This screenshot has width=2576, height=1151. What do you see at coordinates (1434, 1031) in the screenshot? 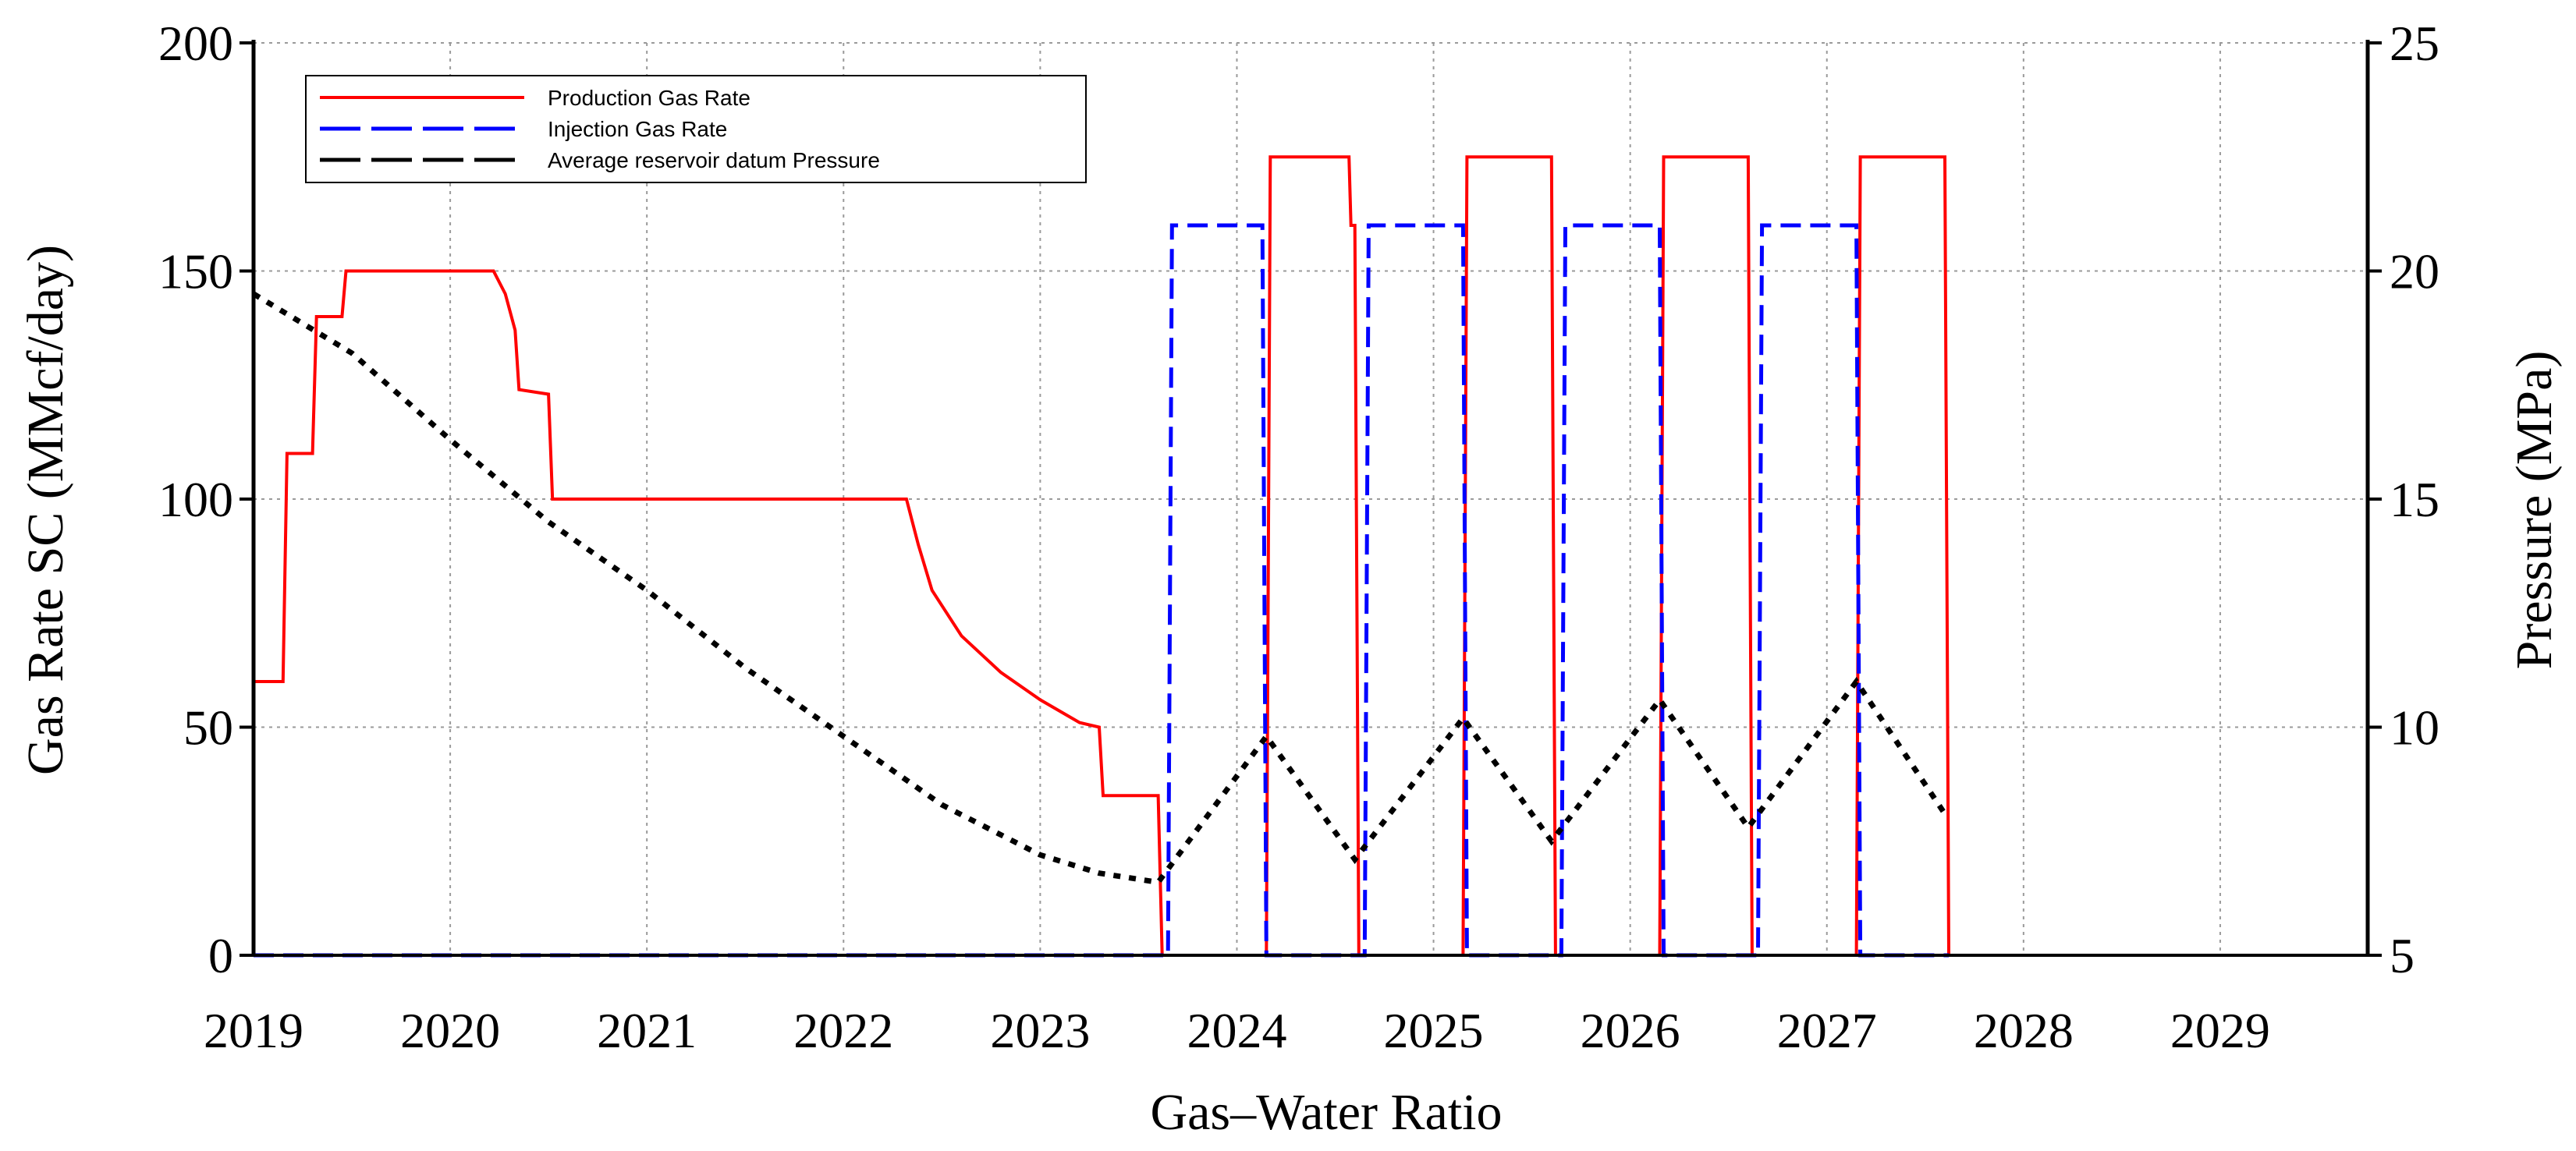
I see `x-tick-label: 2025` at bounding box center [1434, 1031].